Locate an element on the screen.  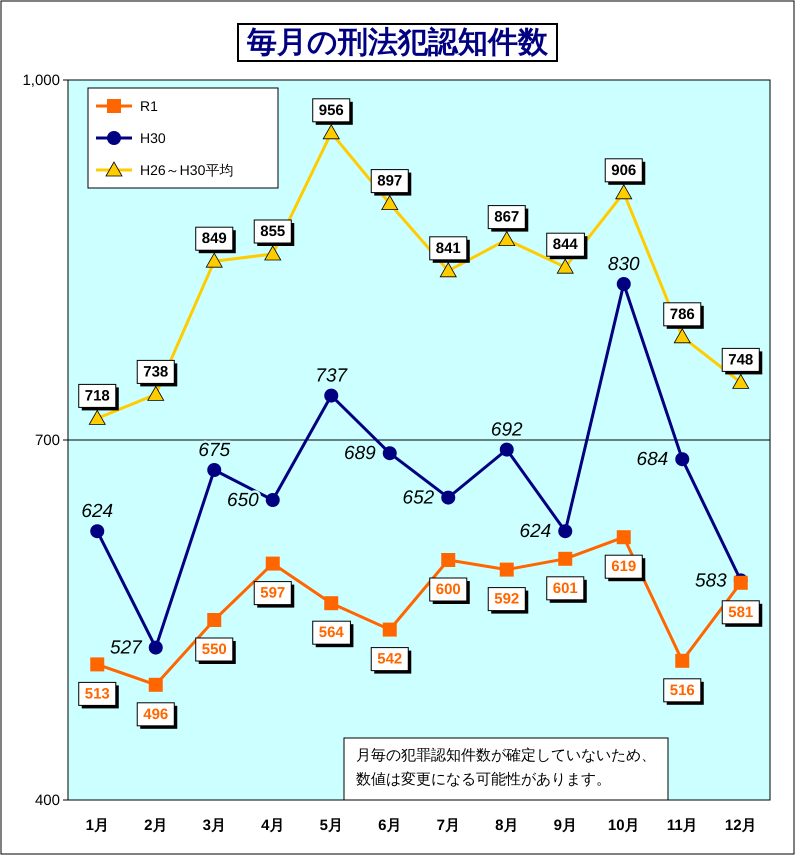
data-label: 684 is located at coordinates (652, 459).